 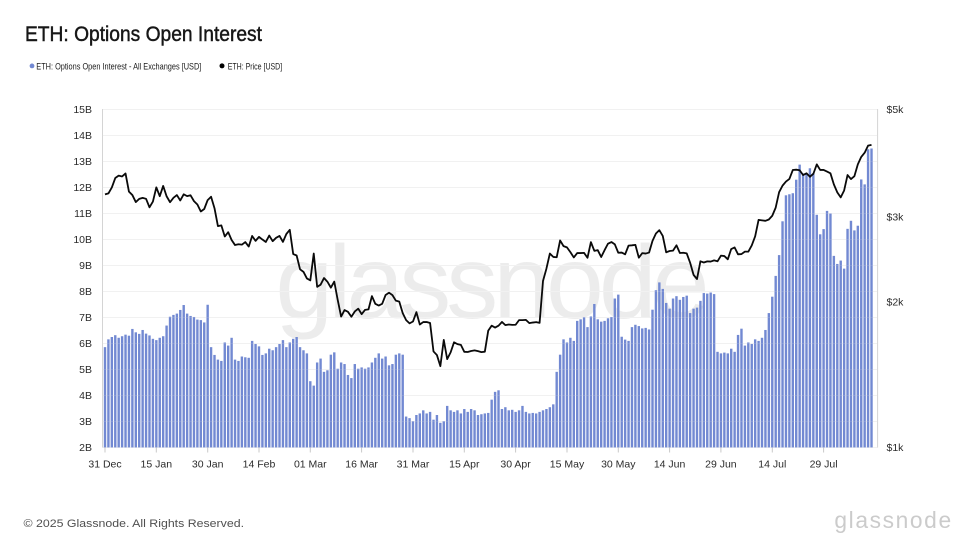 I want to click on svg-text: 31 Dec, so click(x=104, y=465).